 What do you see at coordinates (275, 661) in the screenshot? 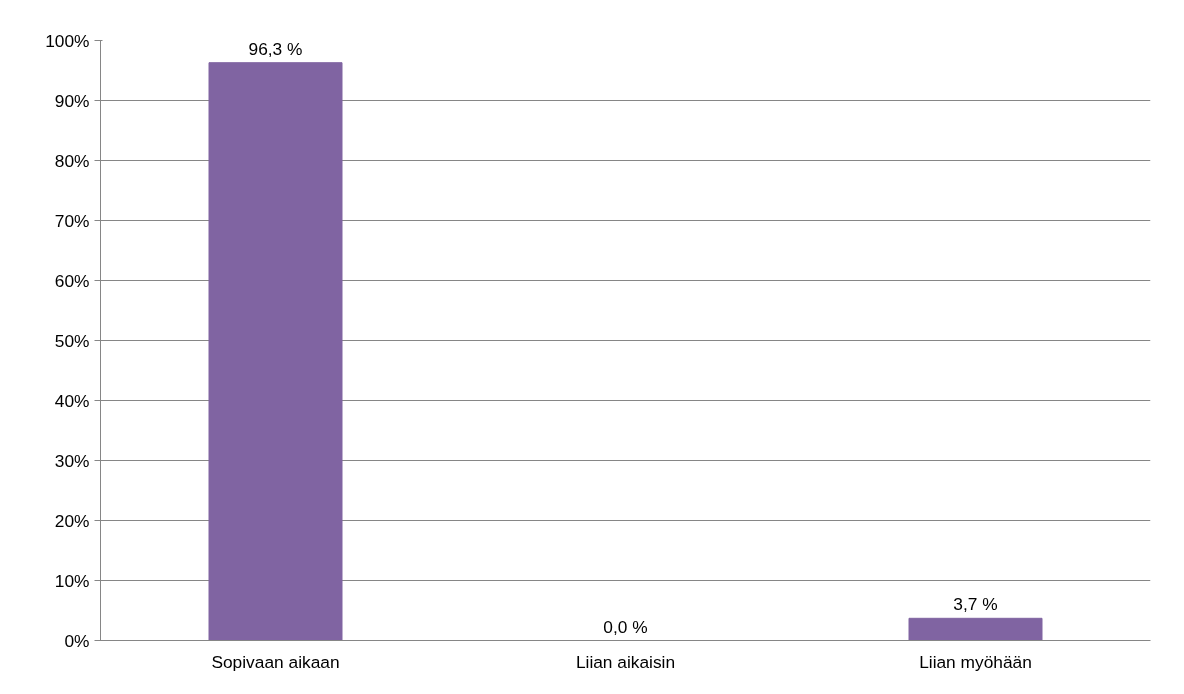
I see `x-tick-label: Sopivaan aikaan` at bounding box center [275, 661].